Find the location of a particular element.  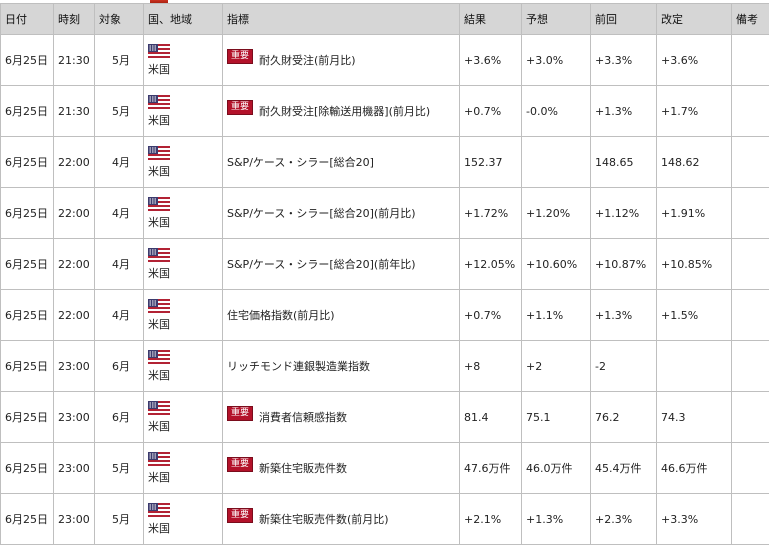

cell-result: +1.72% is located at coordinates (490, 213).